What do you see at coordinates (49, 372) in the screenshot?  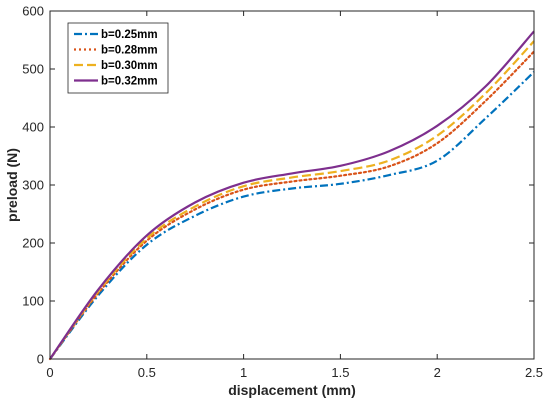 I see `x-tick-label: 0` at bounding box center [49, 372].